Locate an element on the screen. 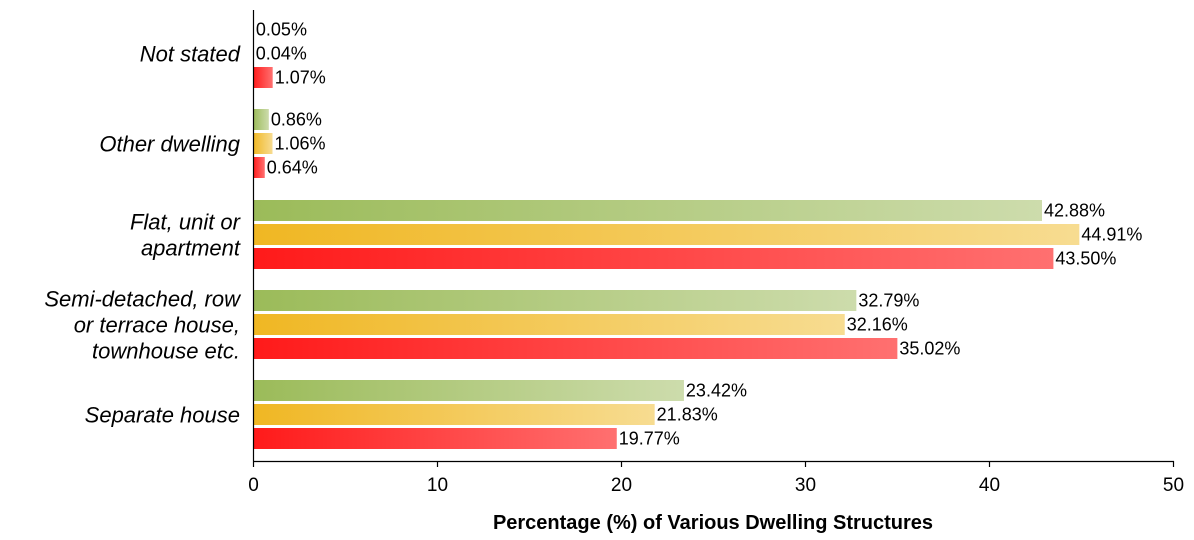 The image size is (1194, 540). category-label: Separate house is located at coordinates (162, 415).